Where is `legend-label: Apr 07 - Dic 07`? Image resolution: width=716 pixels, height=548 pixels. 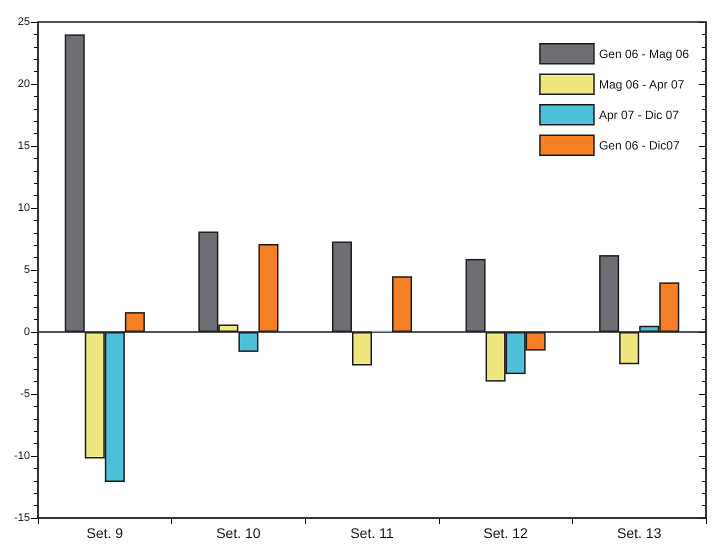 legend-label: Apr 07 - Dic 07 is located at coordinates (639, 115).